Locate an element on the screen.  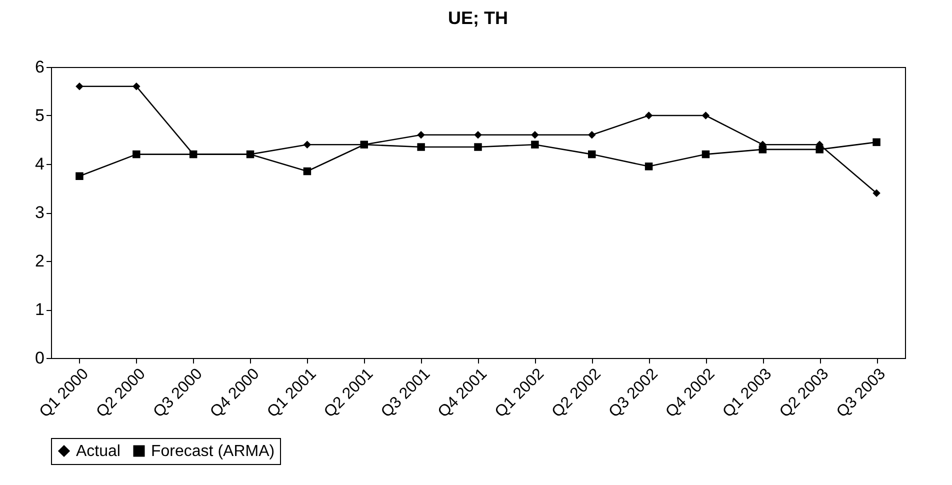
y-tick-label: 6 is located at coordinates (39, 67).